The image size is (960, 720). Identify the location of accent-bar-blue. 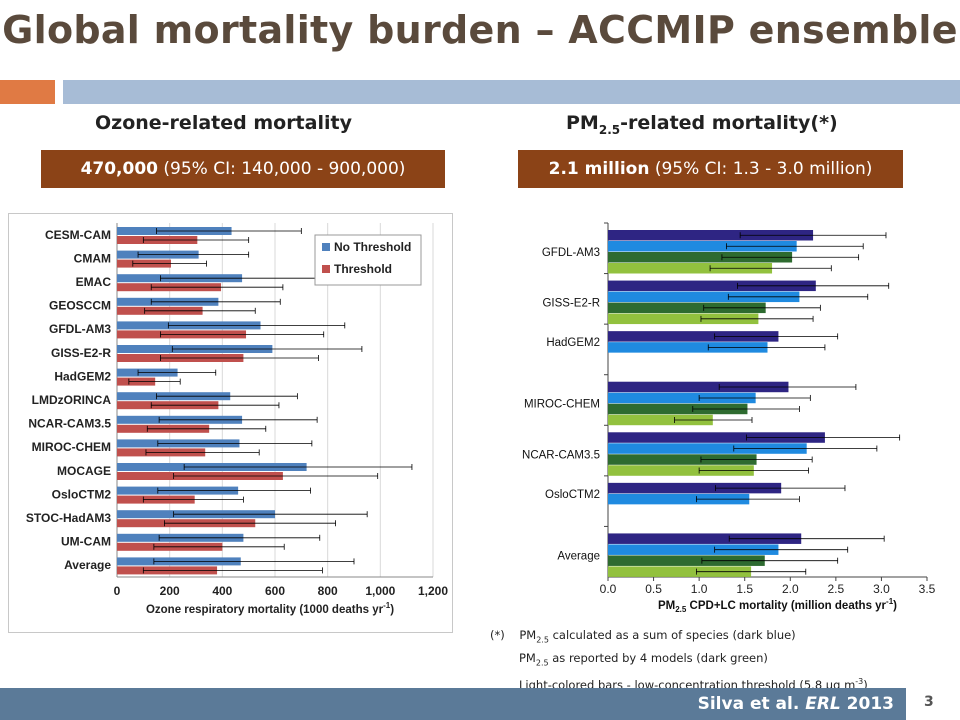
(511, 92).